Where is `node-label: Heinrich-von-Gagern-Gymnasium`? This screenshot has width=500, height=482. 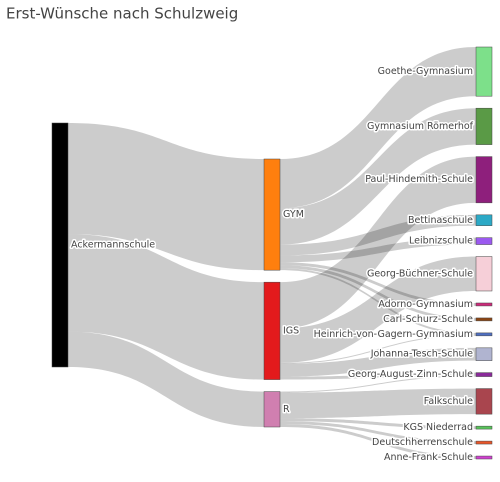
node-label: Heinrich-von-Gagern-Gymnasium is located at coordinates (393, 334).